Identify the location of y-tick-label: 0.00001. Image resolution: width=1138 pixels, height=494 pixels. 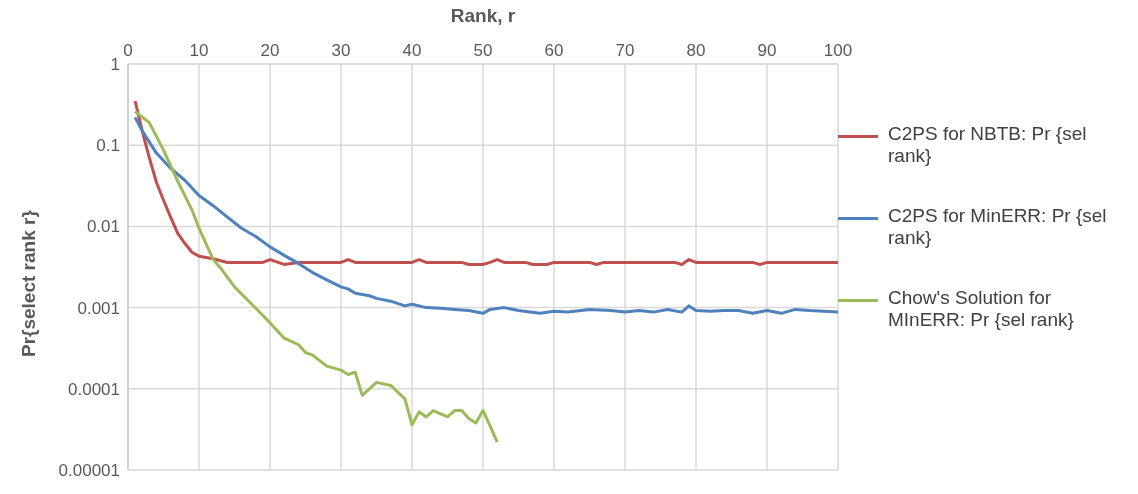
(89, 471).